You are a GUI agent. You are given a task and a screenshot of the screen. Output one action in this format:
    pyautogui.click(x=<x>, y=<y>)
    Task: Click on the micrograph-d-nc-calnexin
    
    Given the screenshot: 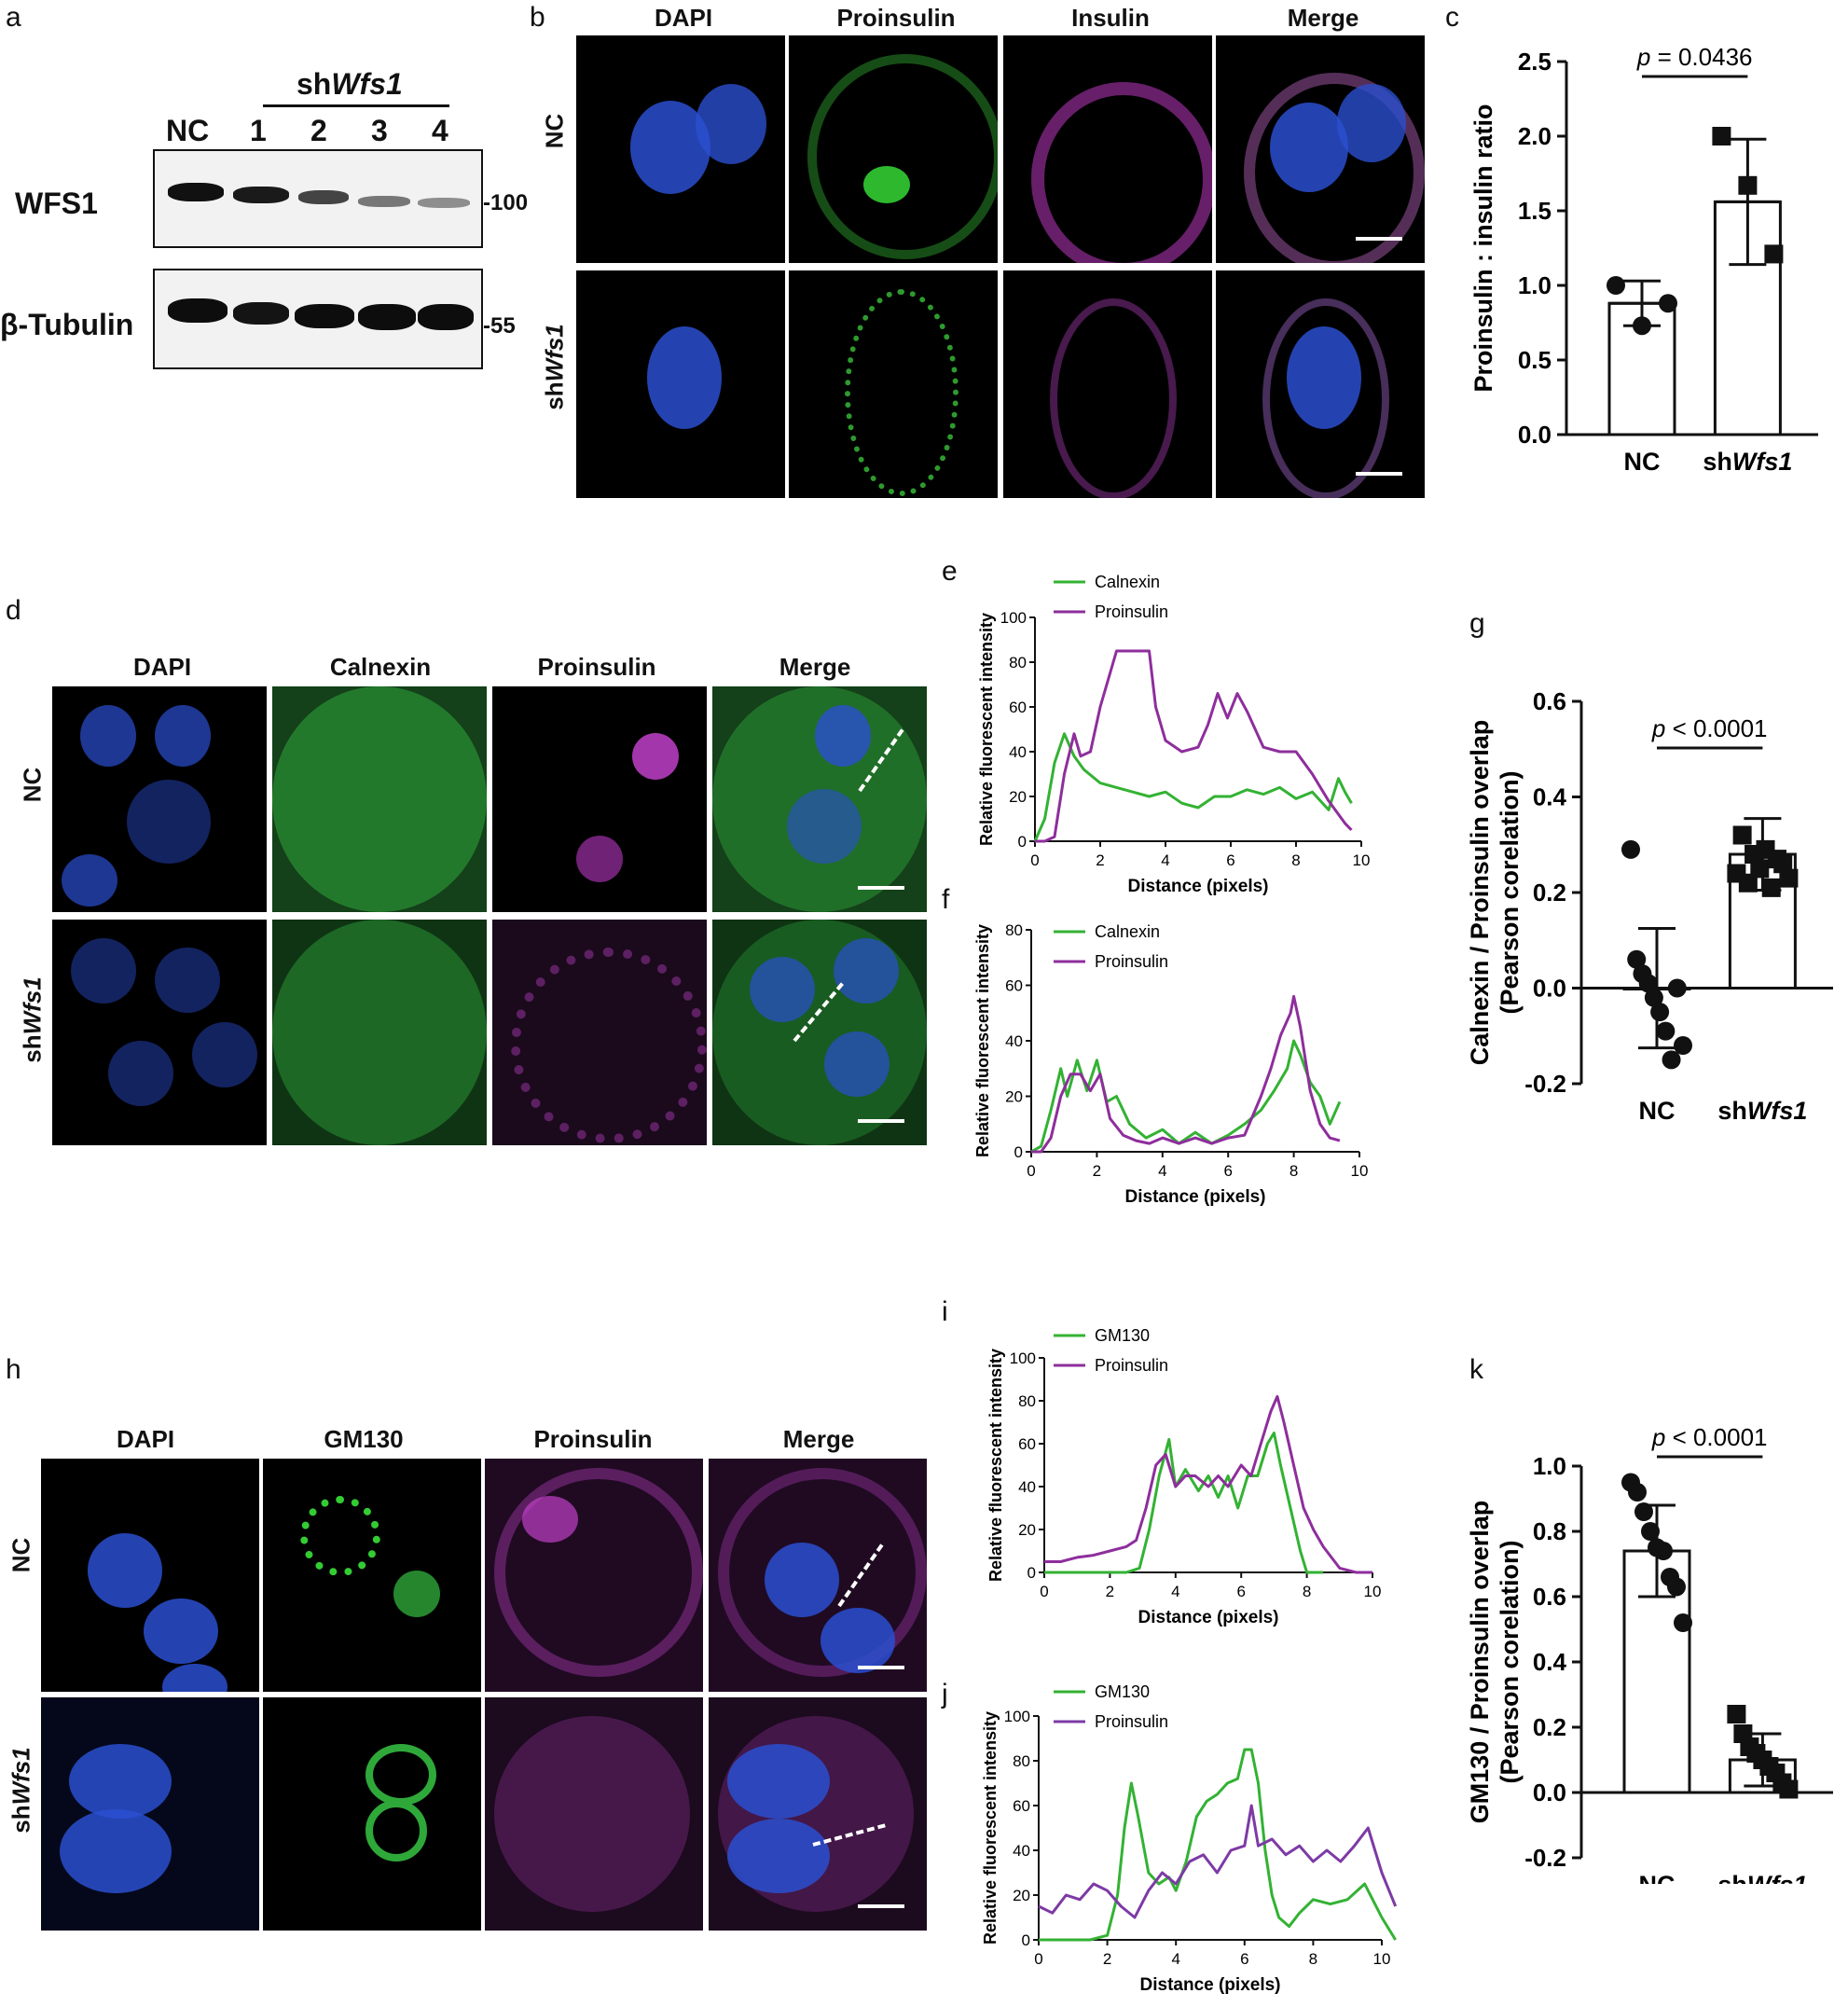 What is the action you would take?
    pyautogui.click(x=379, y=799)
    